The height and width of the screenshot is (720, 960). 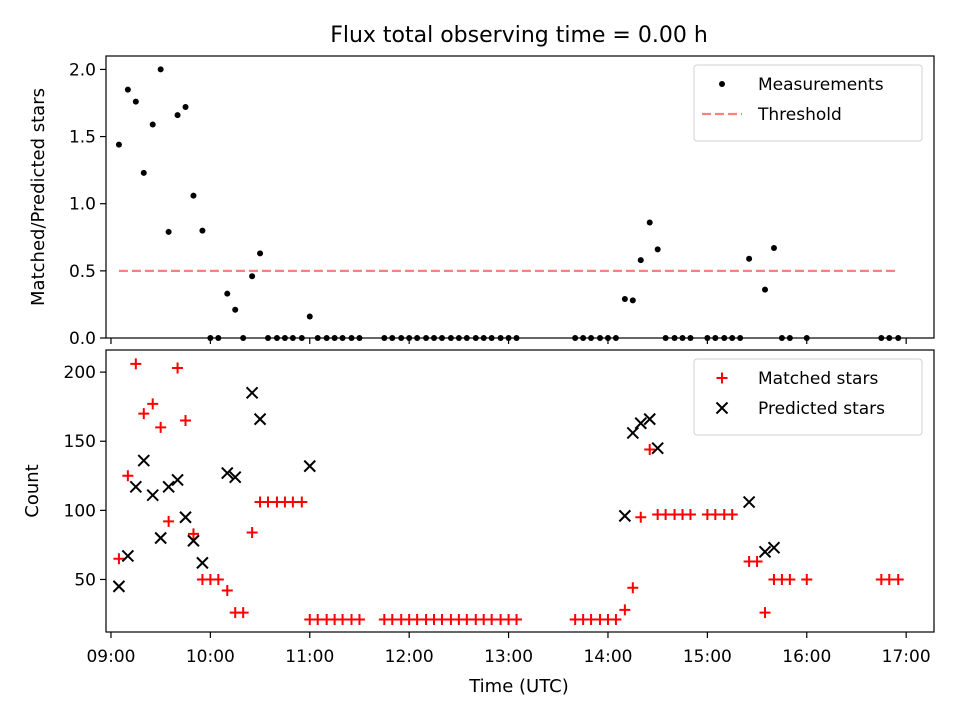 I want to click on y-tick-label: 200, so click(x=80, y=373).